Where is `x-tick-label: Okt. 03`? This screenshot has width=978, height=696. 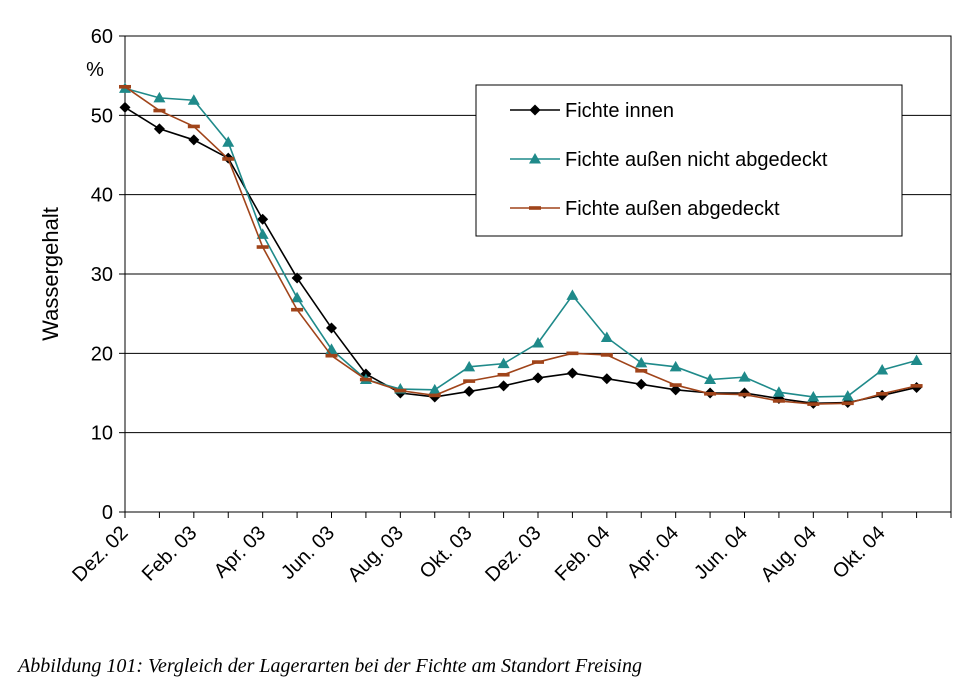
x-tick-label: Okt. 03 is located at coordinates (446, 552).